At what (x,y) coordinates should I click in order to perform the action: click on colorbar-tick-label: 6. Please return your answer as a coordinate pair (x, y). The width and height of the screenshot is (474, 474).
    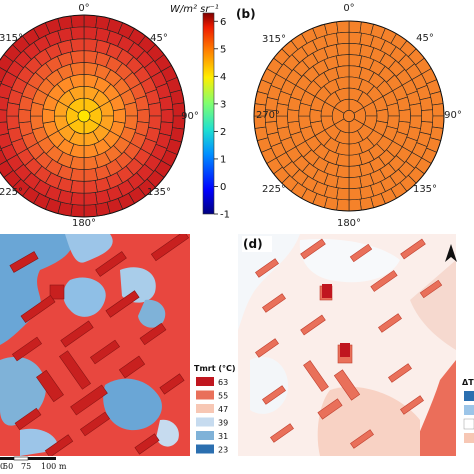
    Looking at the image, I should click on (223, 22).